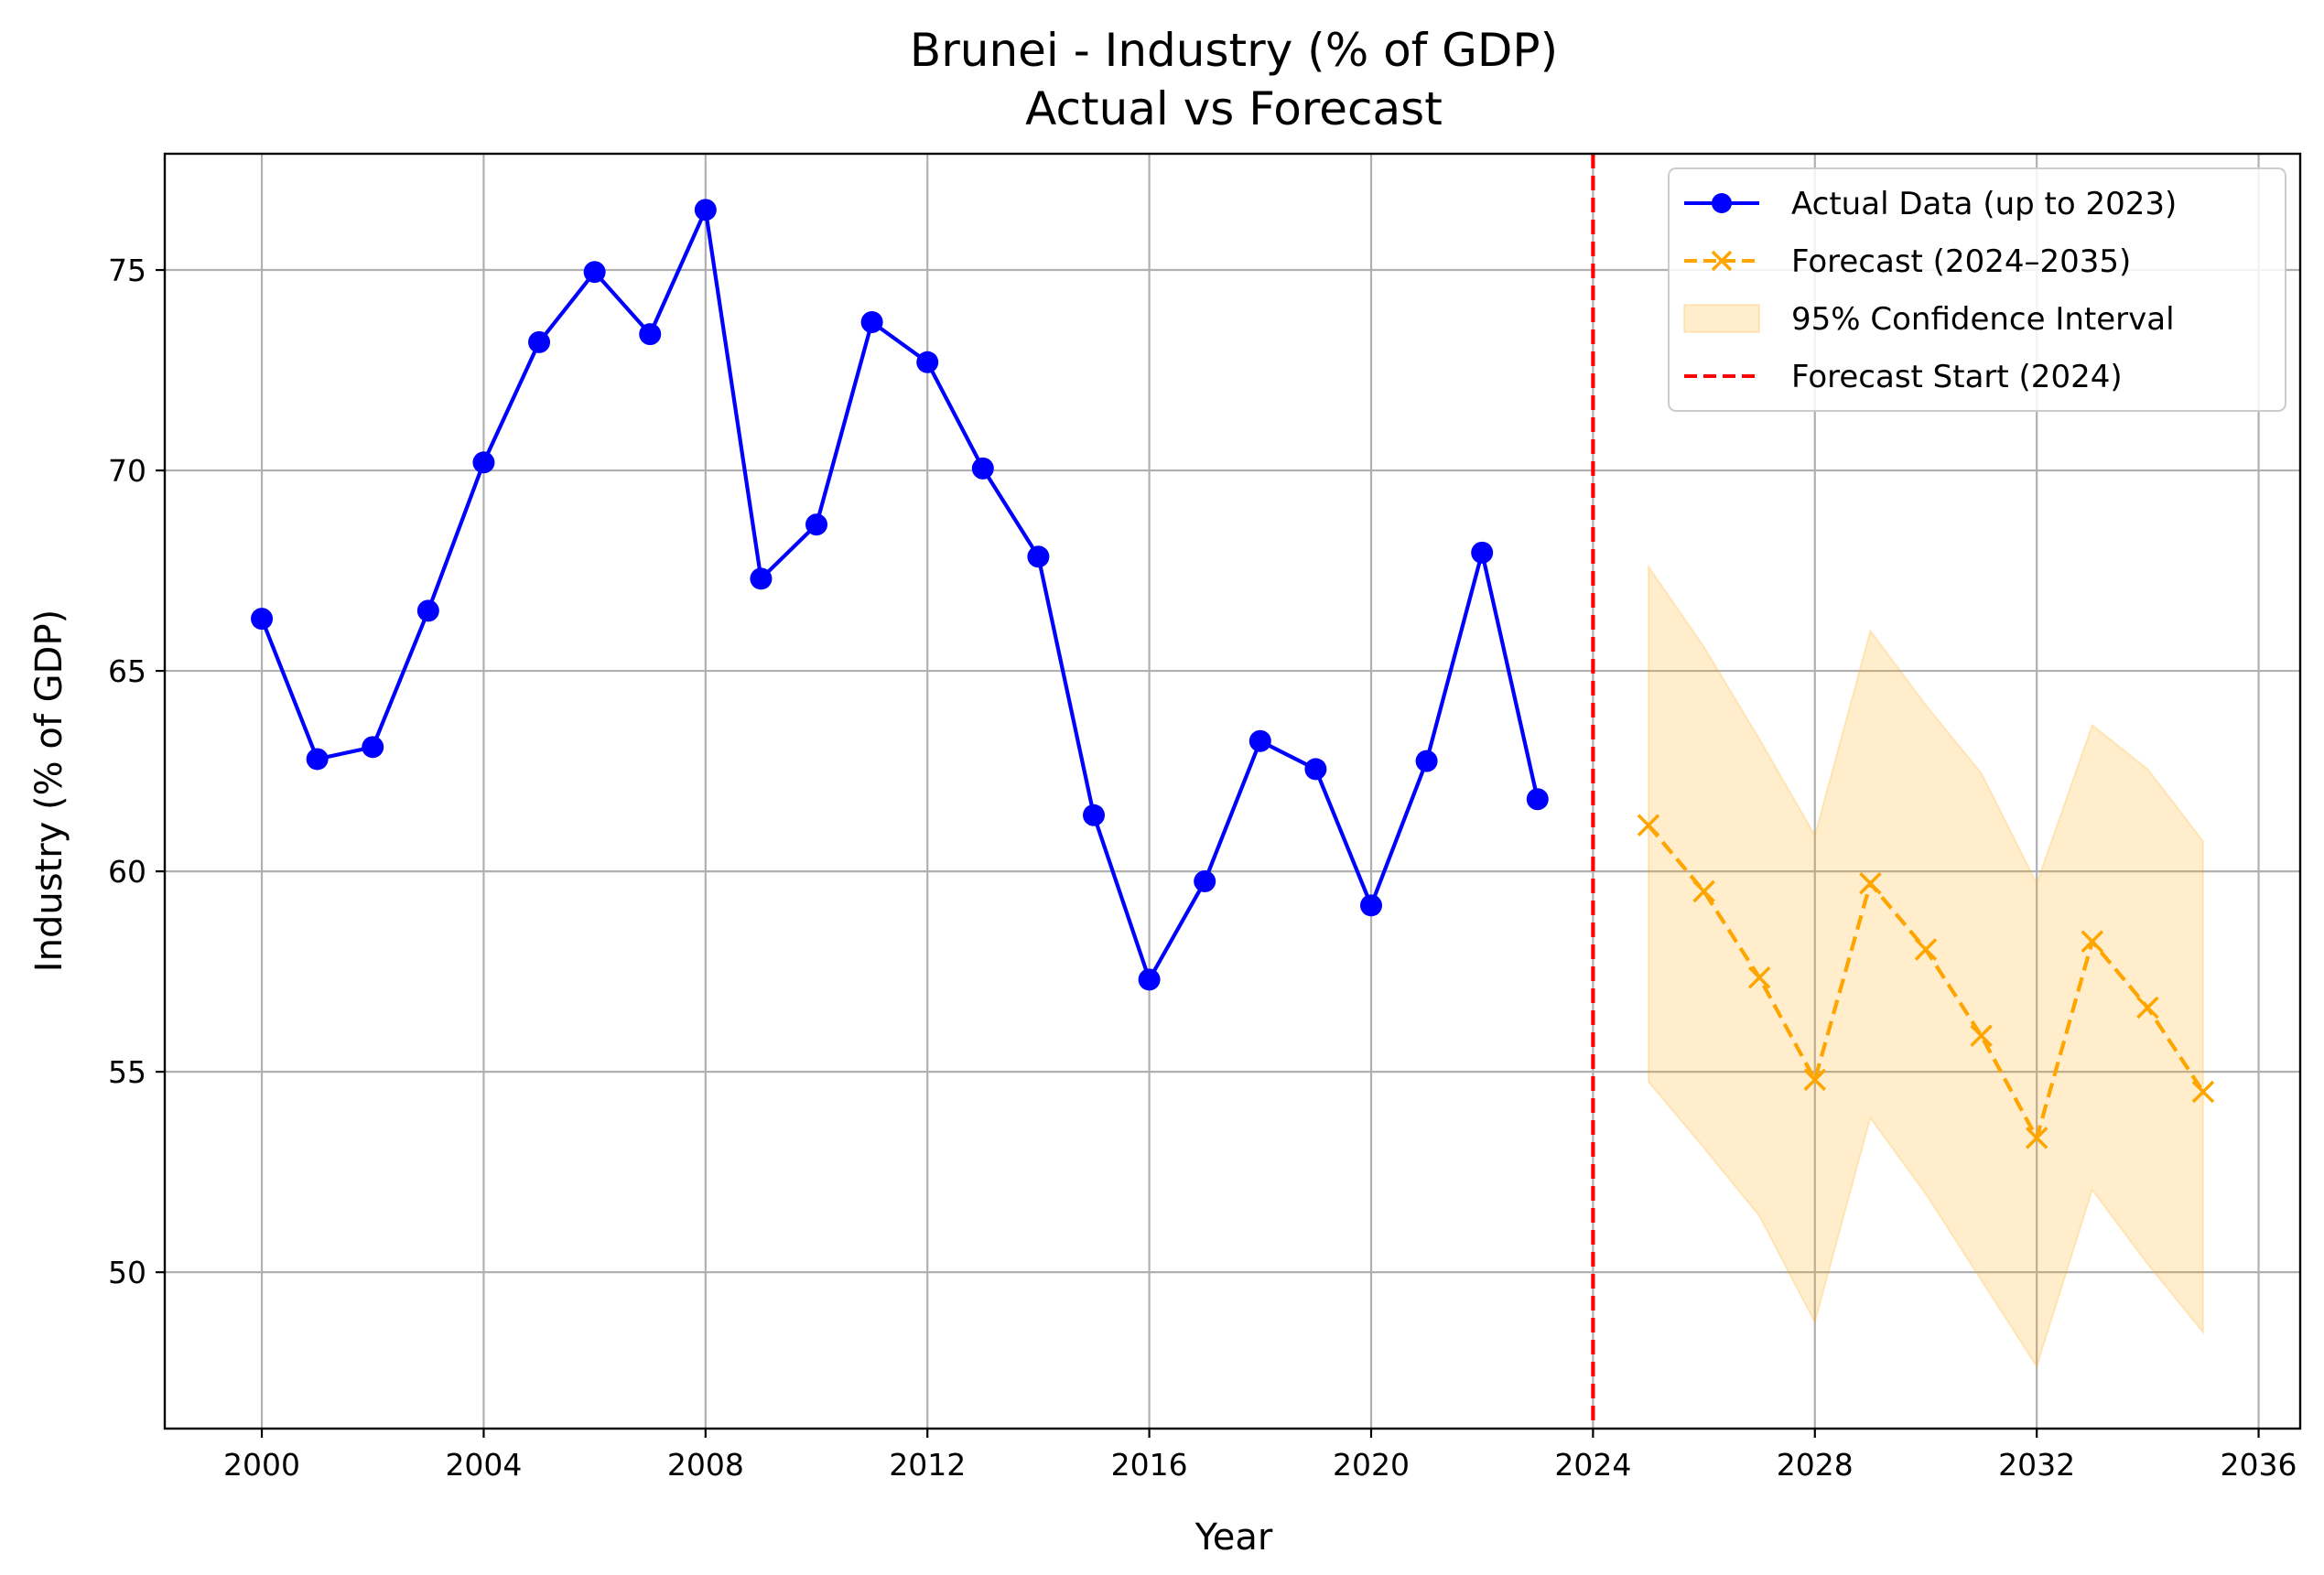  What do you see at coordinates (1984, 204) in the screenshot?
I see `legend-actual-label: Actual Data (up to 2023)` at bounding box center [1984, 204].